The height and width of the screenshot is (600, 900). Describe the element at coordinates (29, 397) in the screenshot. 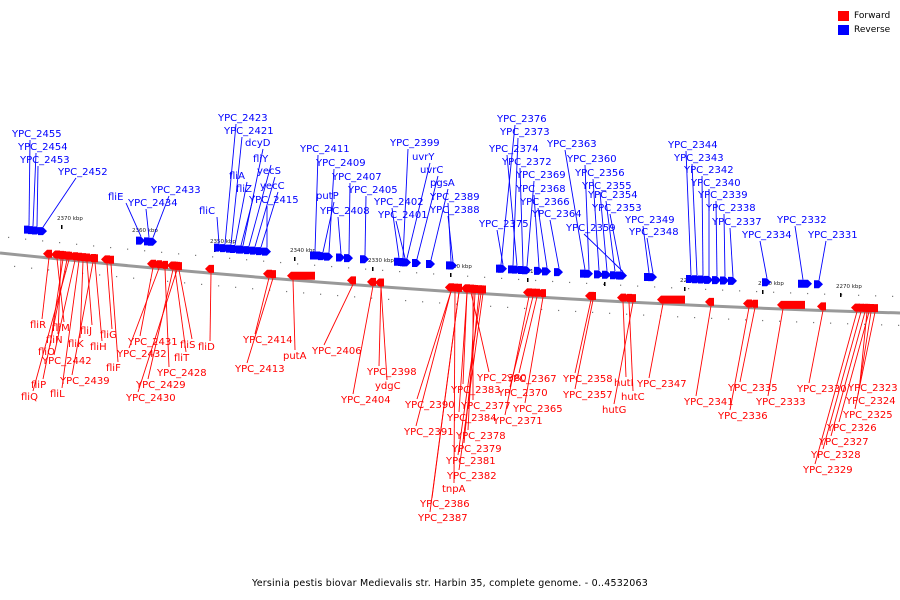

I see `gene-label: fliQ` at that location.